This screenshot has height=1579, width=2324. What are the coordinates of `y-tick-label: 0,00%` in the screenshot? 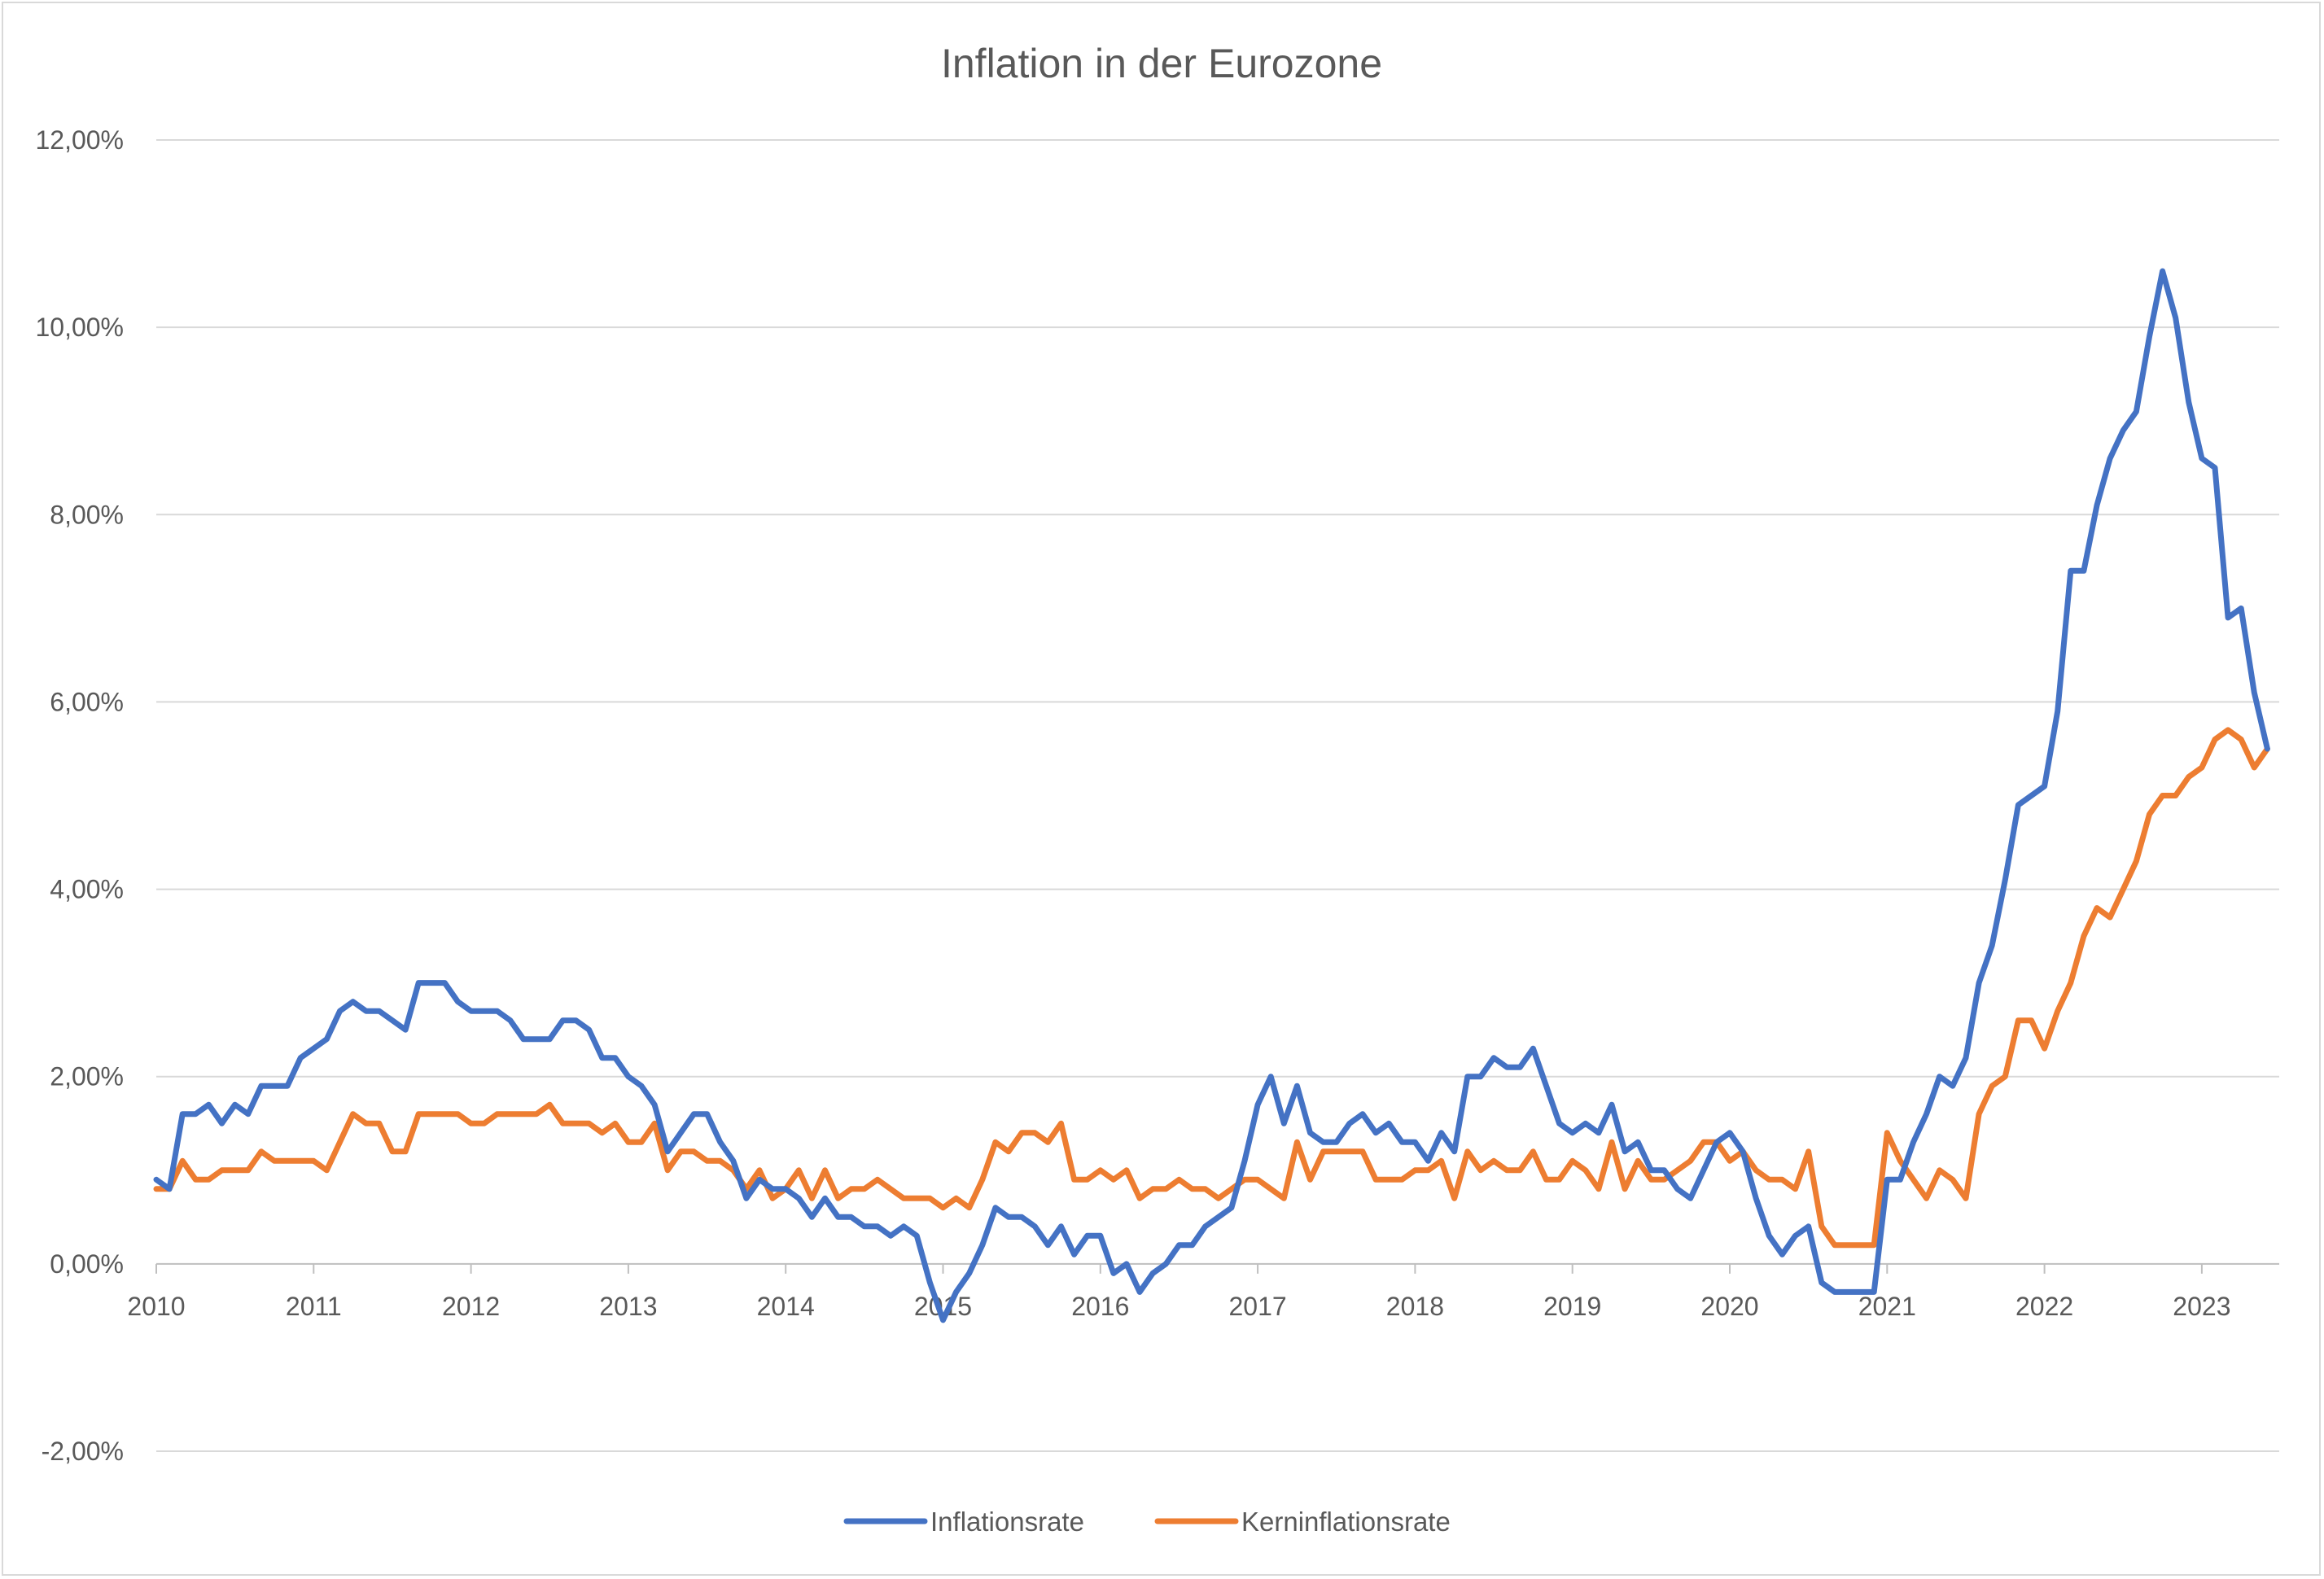 It's located at (87, 1264).